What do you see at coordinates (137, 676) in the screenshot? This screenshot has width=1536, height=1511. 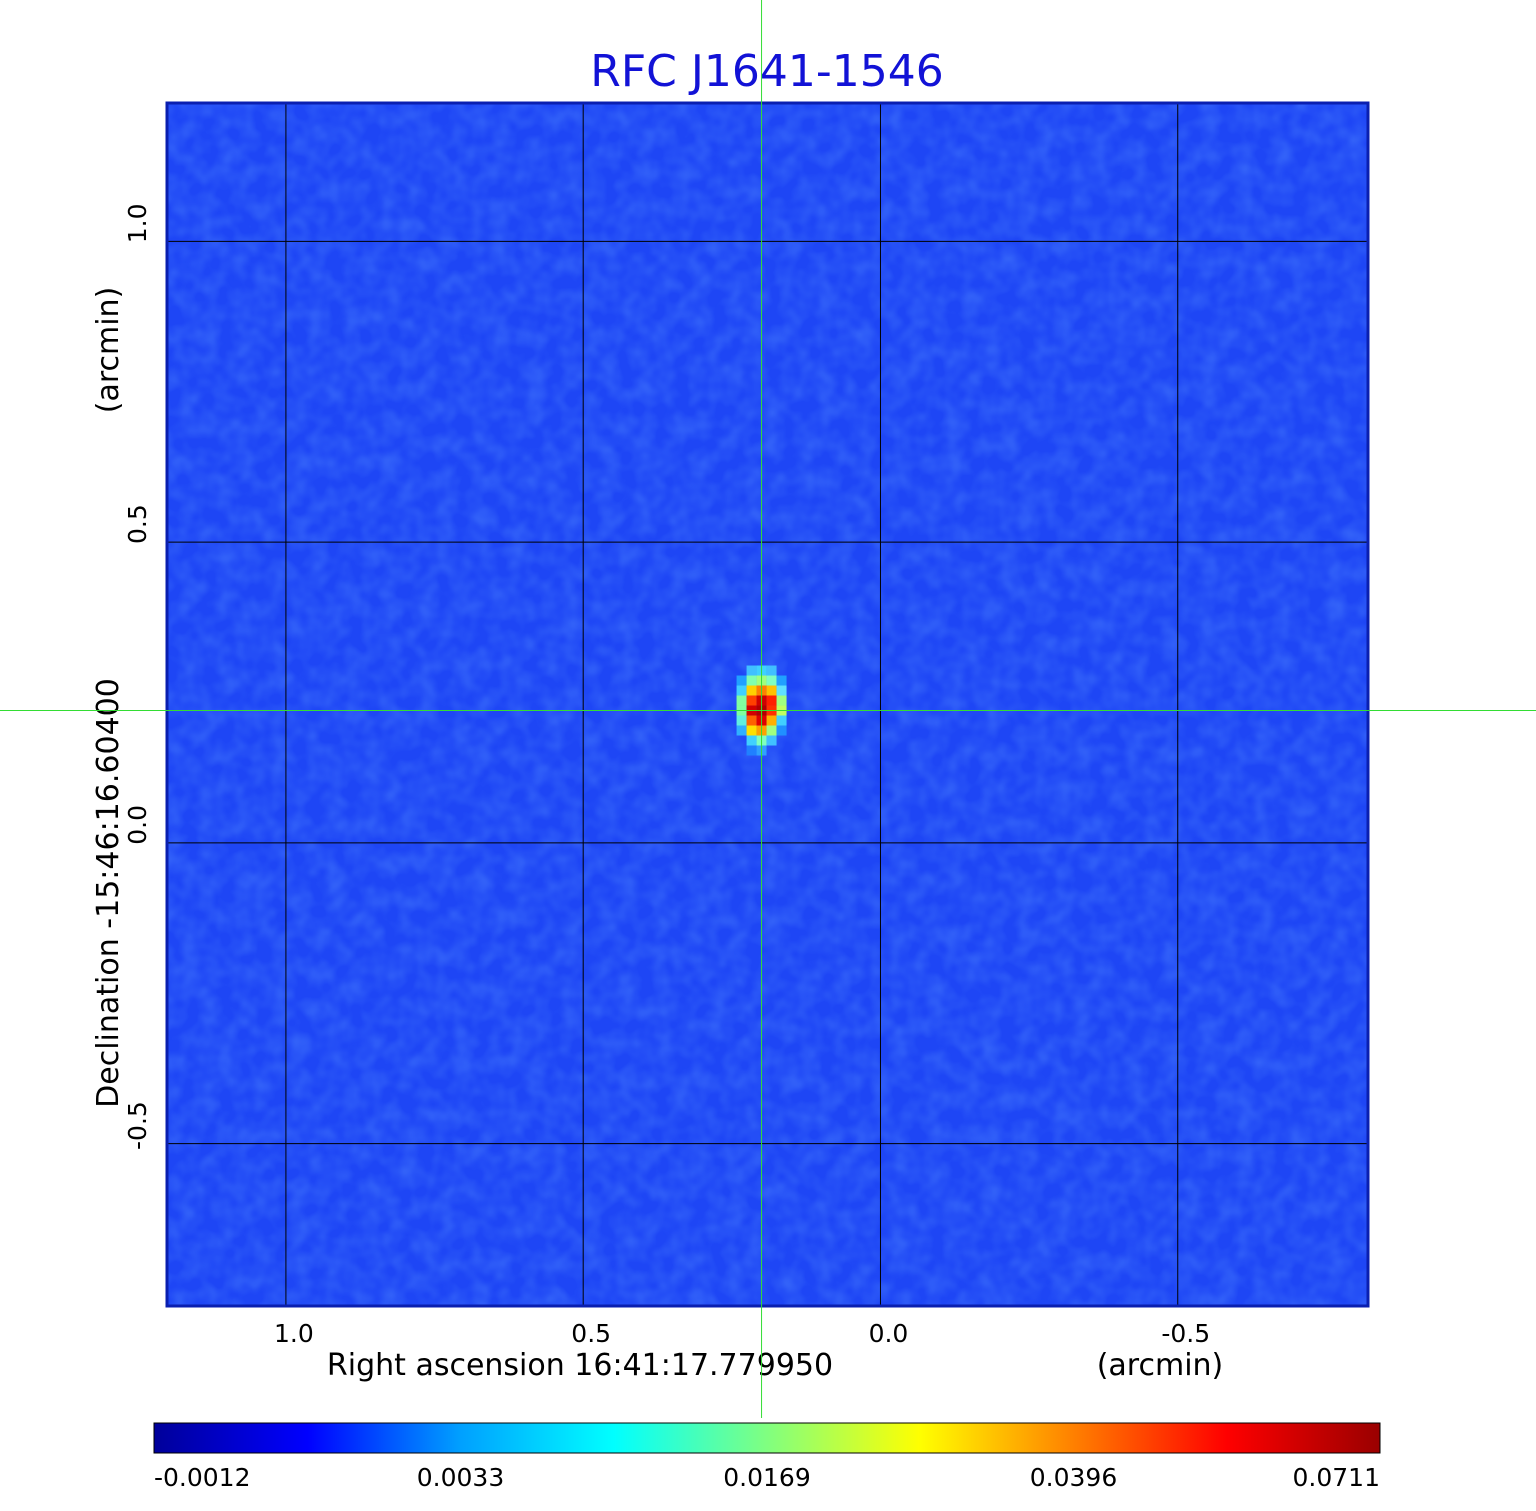 I see `y-tick-labels: 1.0 0.5 0.0 -0.5` at bounding box center [137, 676].